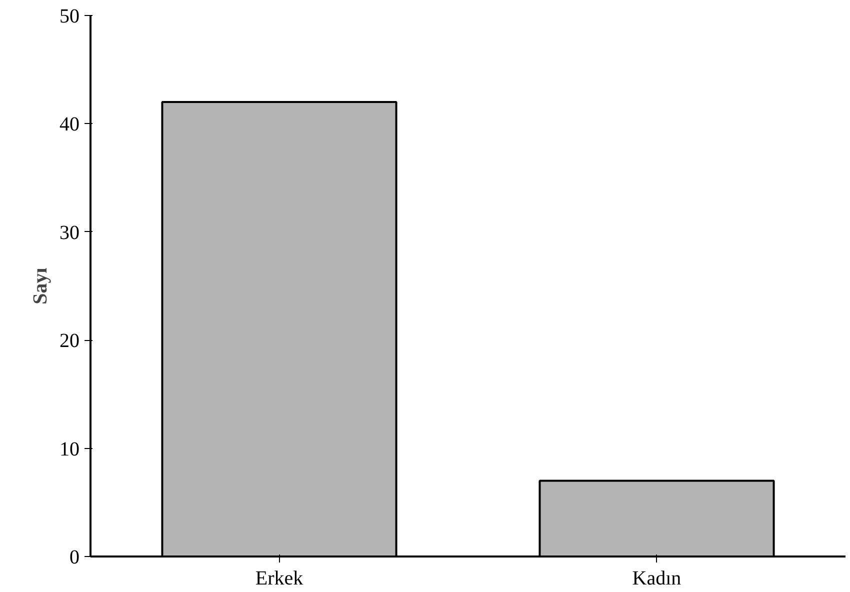 Image resolution: width=850 pixels, height=592 pixels. I want to click on y-tick-label: 30, so click(70, 233).